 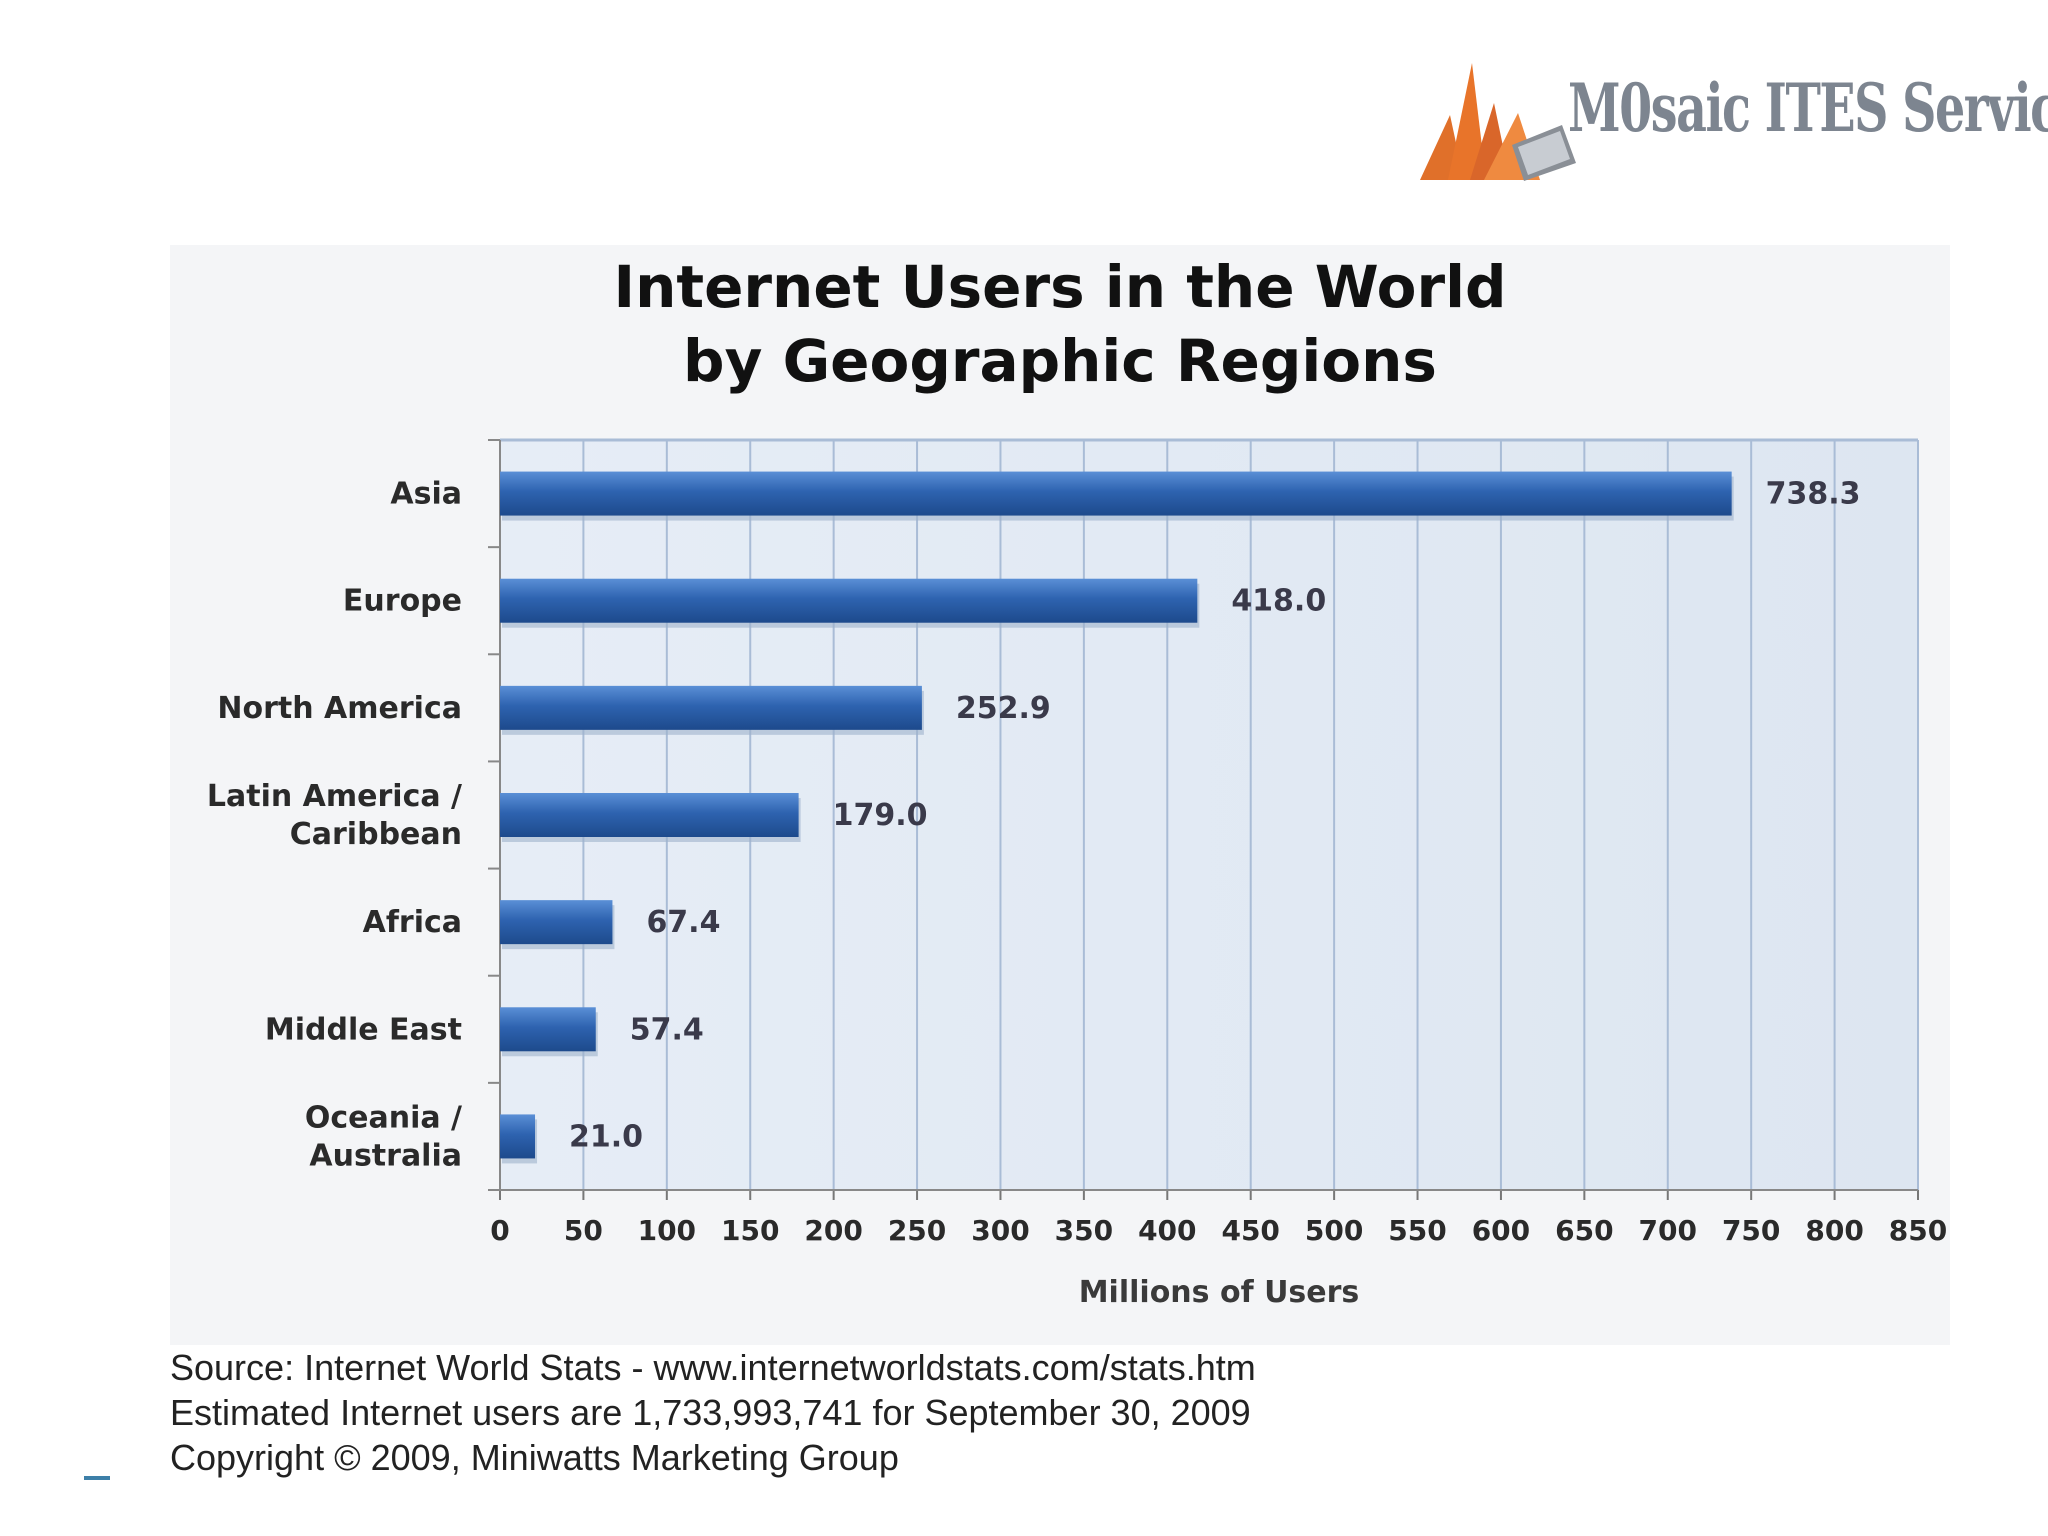 What do you see at coordinates (1167, 1230) in the screenshot?
I see `x-tick-label: 400` at bounding box center [1167, 1230].